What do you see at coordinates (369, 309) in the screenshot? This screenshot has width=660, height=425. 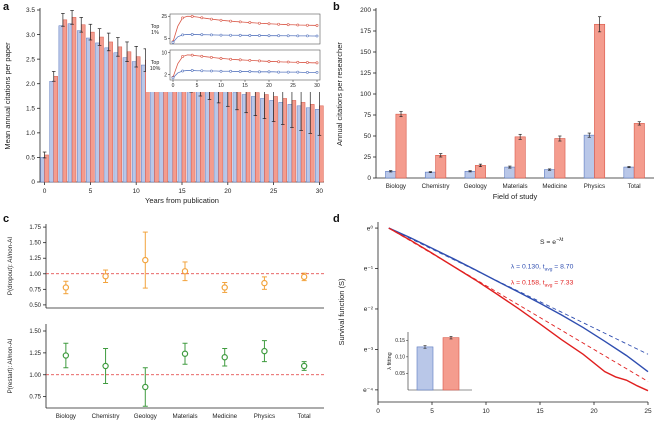 I see `svg-text: e⁻²` at bounding box center [369, 309].